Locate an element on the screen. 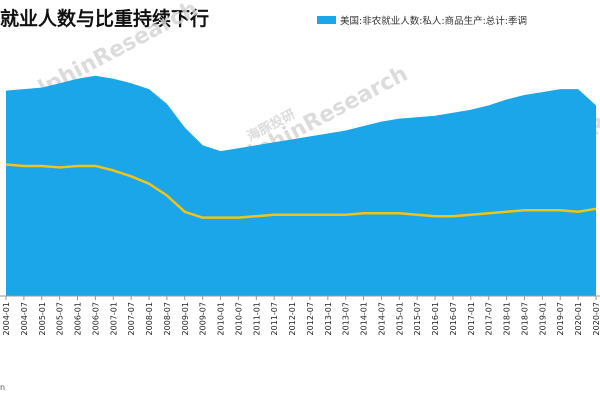 Image resolution: width=600 pixels, height=400 pixels. x-tick-label: 2011-01 is located at coordinates (256, 318).